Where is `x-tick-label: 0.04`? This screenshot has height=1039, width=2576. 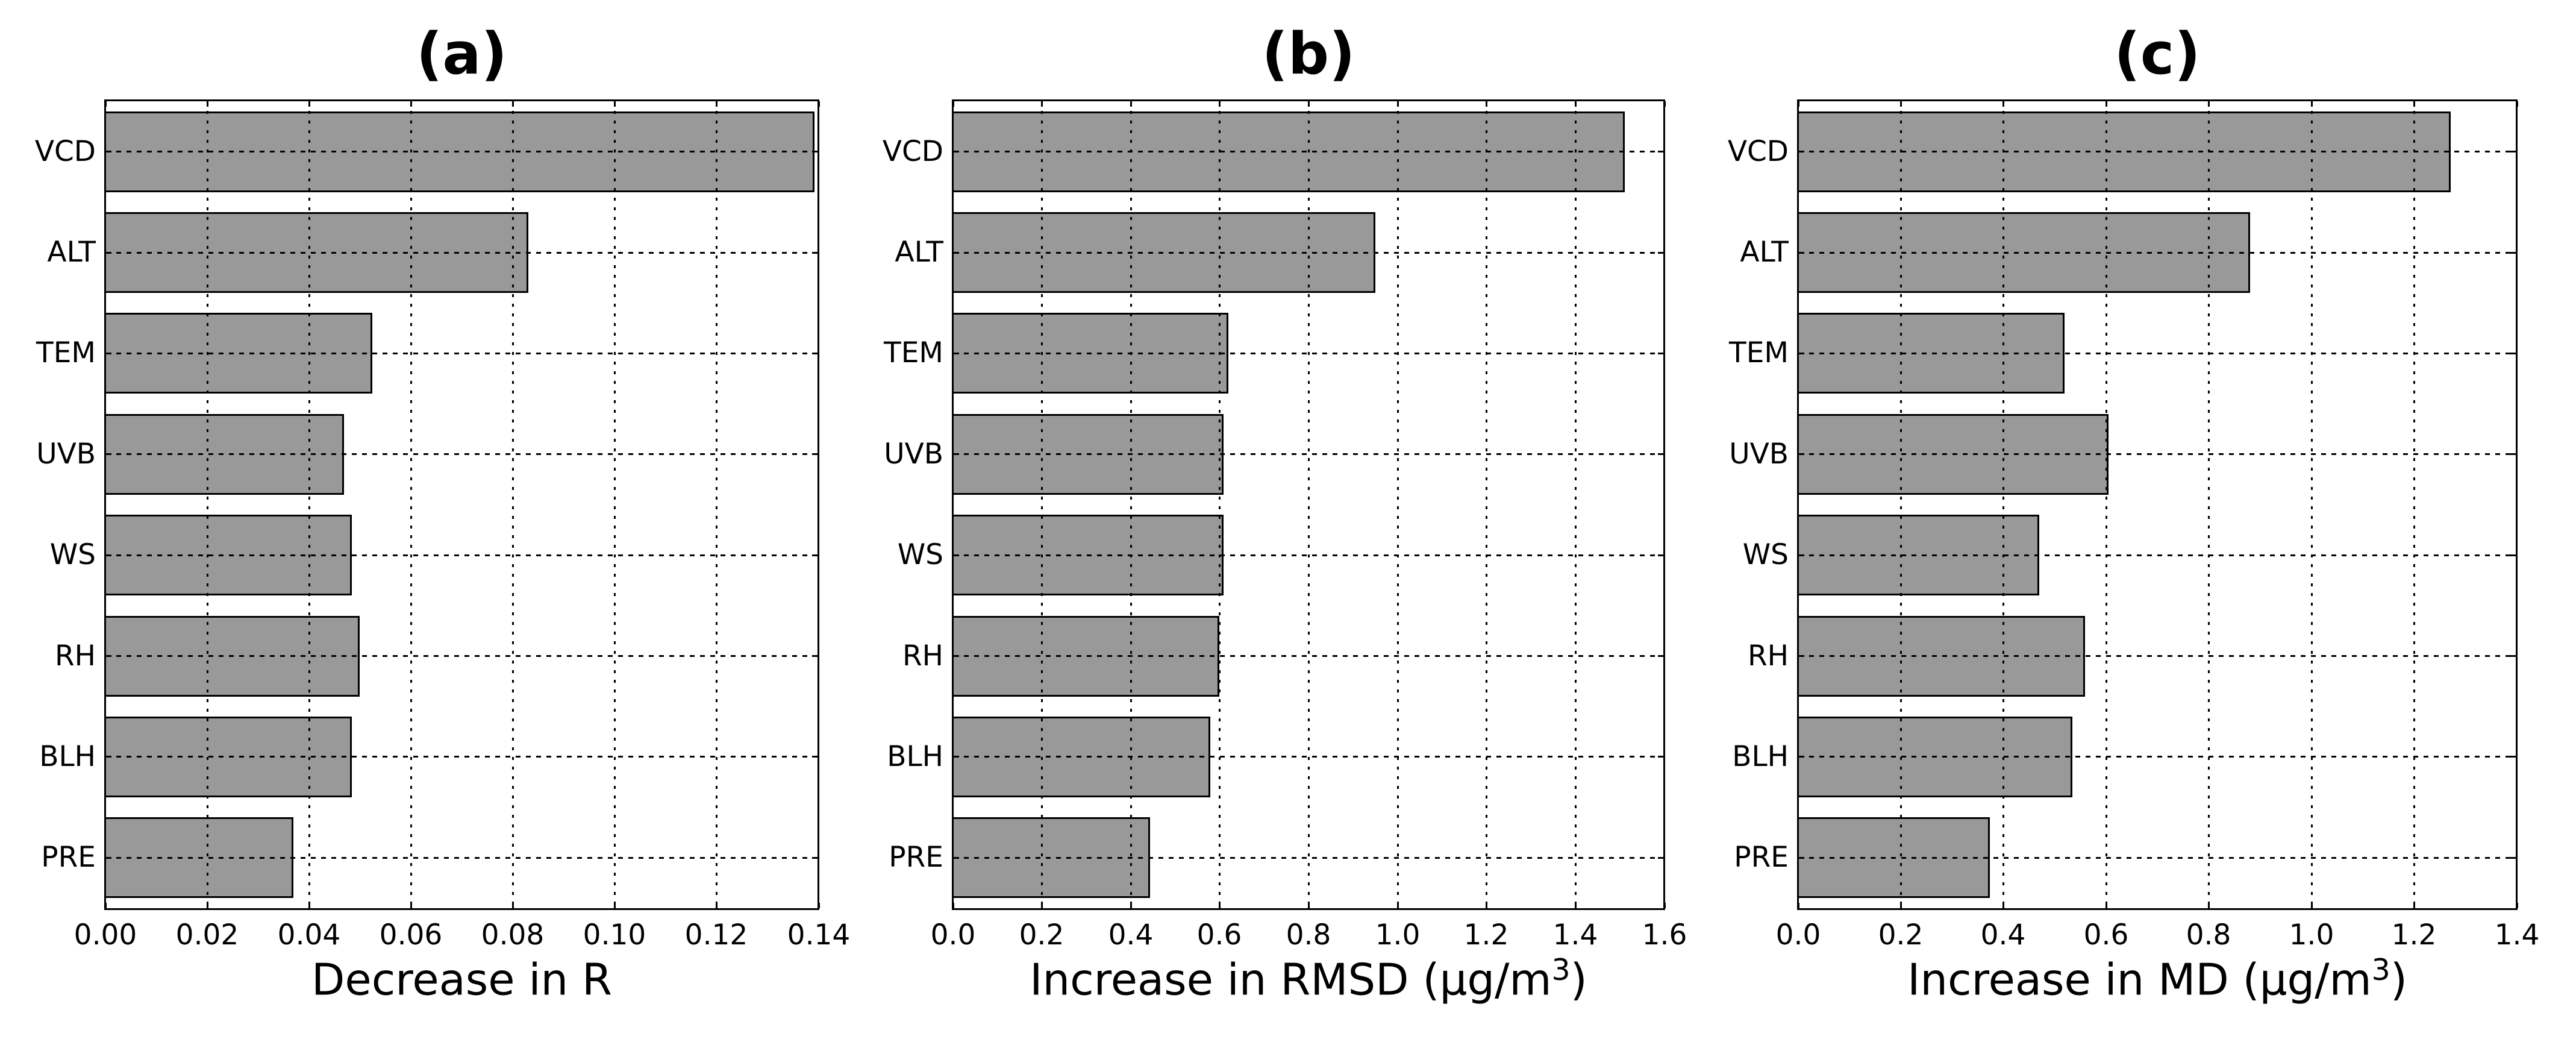
x-tick-label: 0.04 is located at coordinates (309, 935).